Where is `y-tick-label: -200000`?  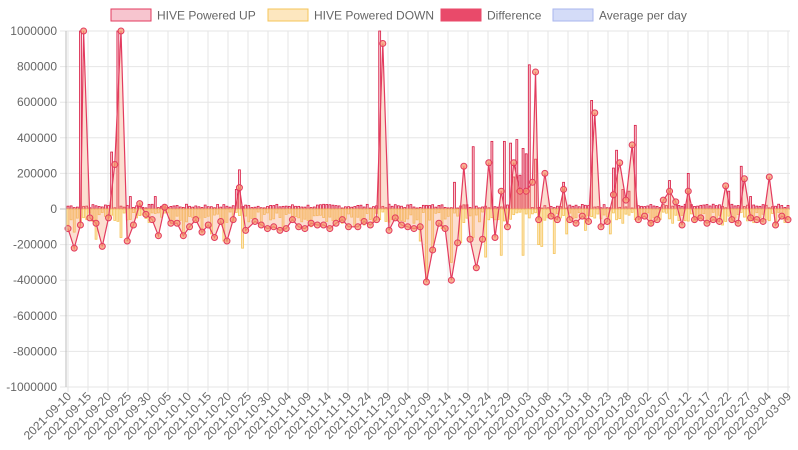 y-tick-label: -200000 is located at coordinates (35, 245).